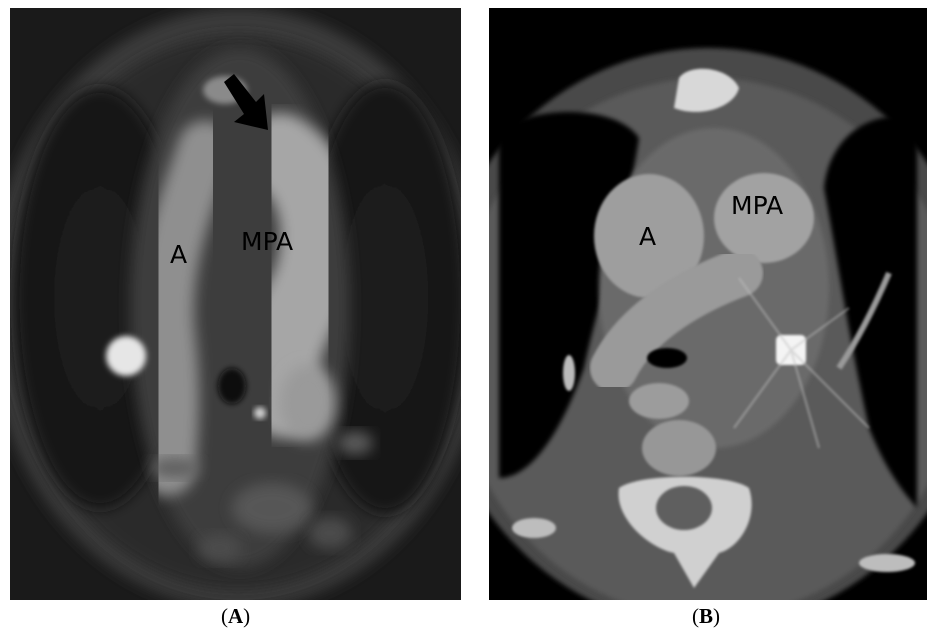 The height and width of the screenshot is (634, 927). What do you see at coordinates (695, 616) in the screenshot?
I see `caption-b-open: (` at bounding box center [695, 616].